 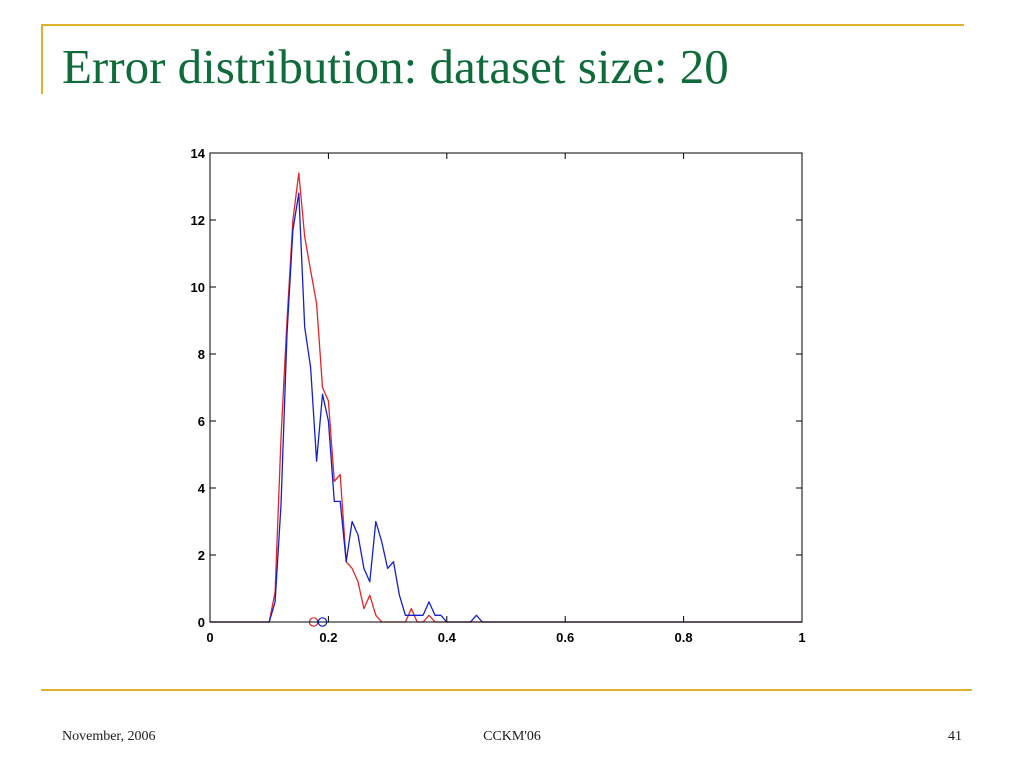 I want to click on footer-page-number: 41, so click(x=955, y=736).